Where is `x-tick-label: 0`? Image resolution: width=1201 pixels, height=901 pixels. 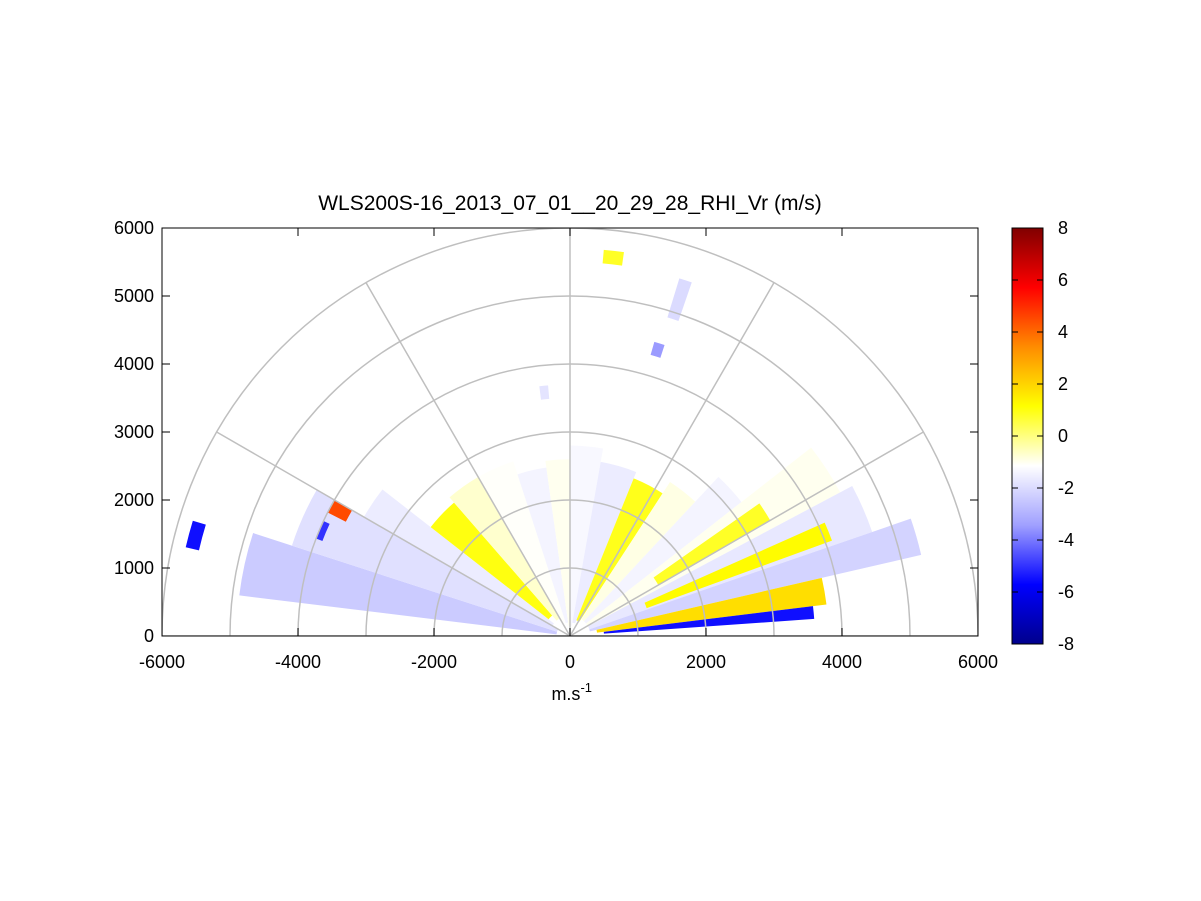
x-tick-label: 0 is located at coordinates (570, 662).